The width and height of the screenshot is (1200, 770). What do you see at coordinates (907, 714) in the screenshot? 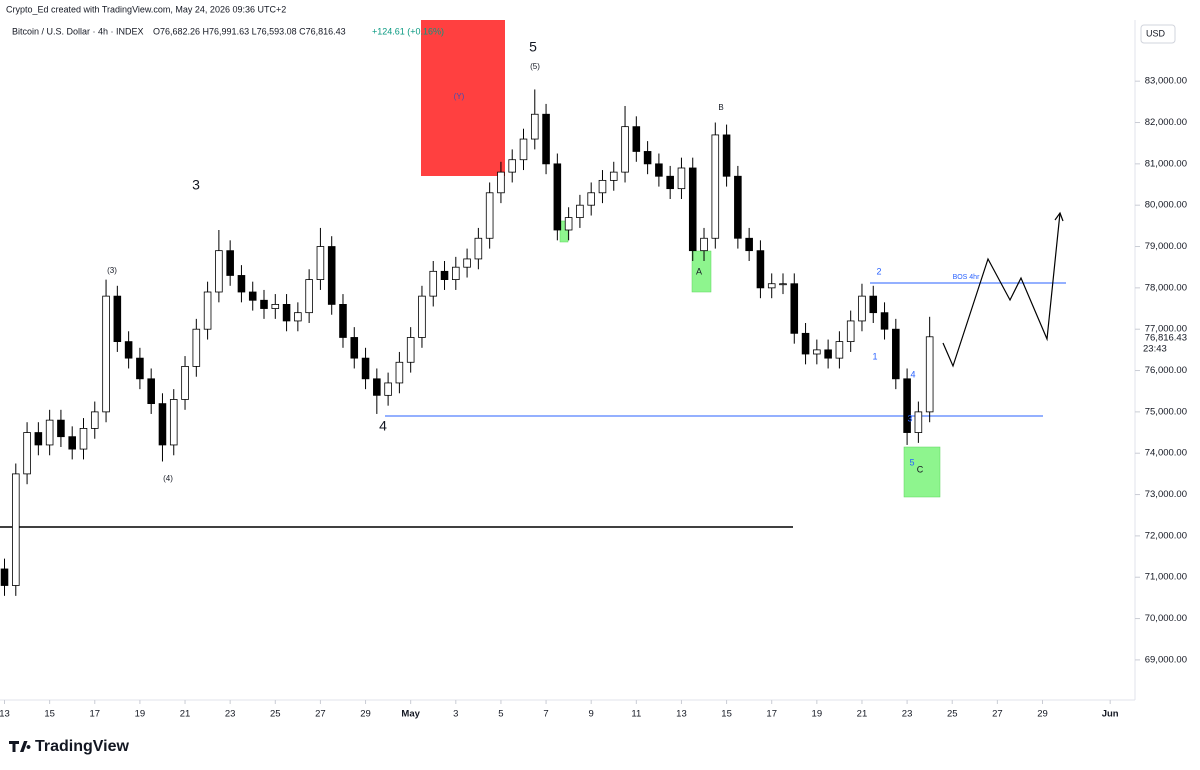
I see `x-tick-label: 23` at bounding box center [907, 714].